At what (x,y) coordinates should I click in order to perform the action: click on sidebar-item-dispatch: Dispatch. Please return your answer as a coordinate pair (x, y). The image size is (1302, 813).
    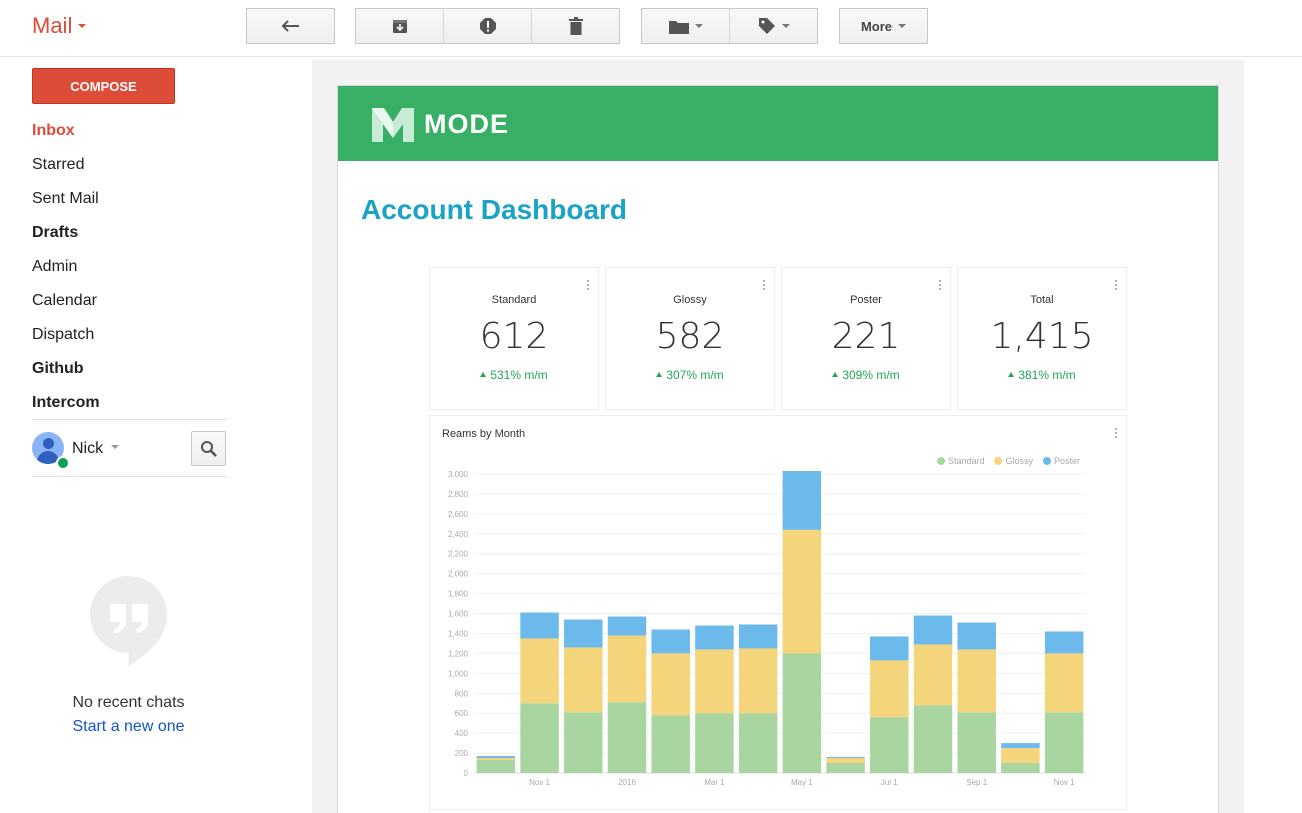
    Looking at the image, I should click on (63, 334).